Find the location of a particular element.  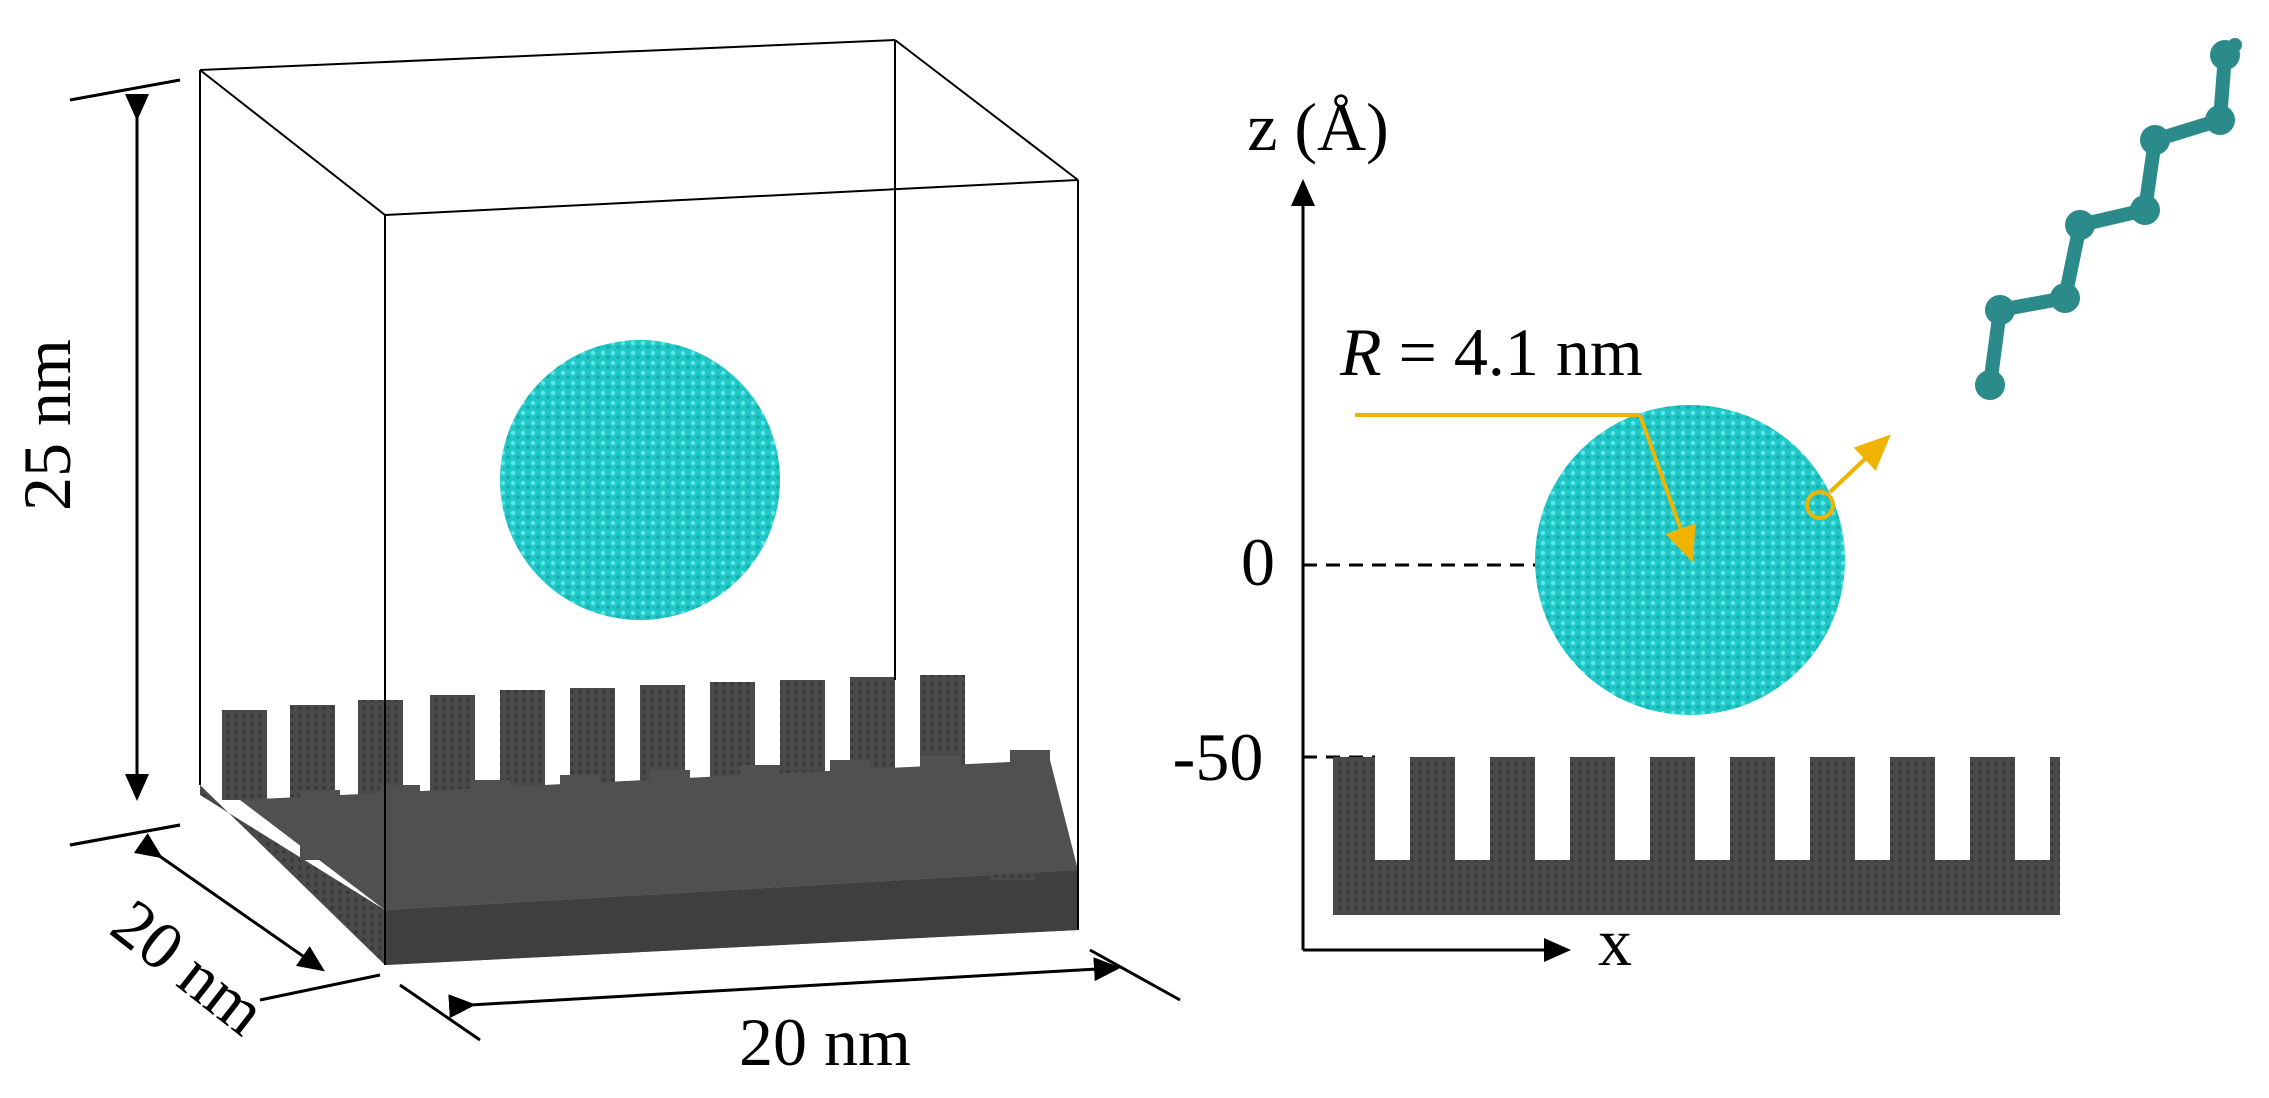

molecule-callout is located at coordinates (1848, 477).